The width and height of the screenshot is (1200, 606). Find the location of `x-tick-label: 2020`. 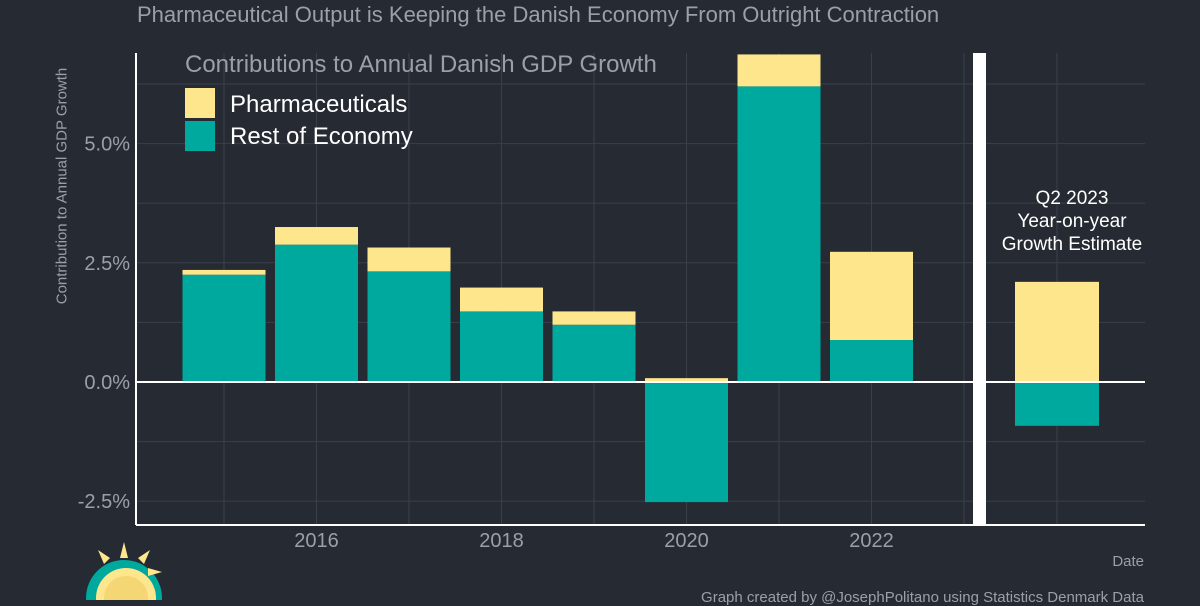

x-tick-label: 2020 is located at coordinates (686, 541).